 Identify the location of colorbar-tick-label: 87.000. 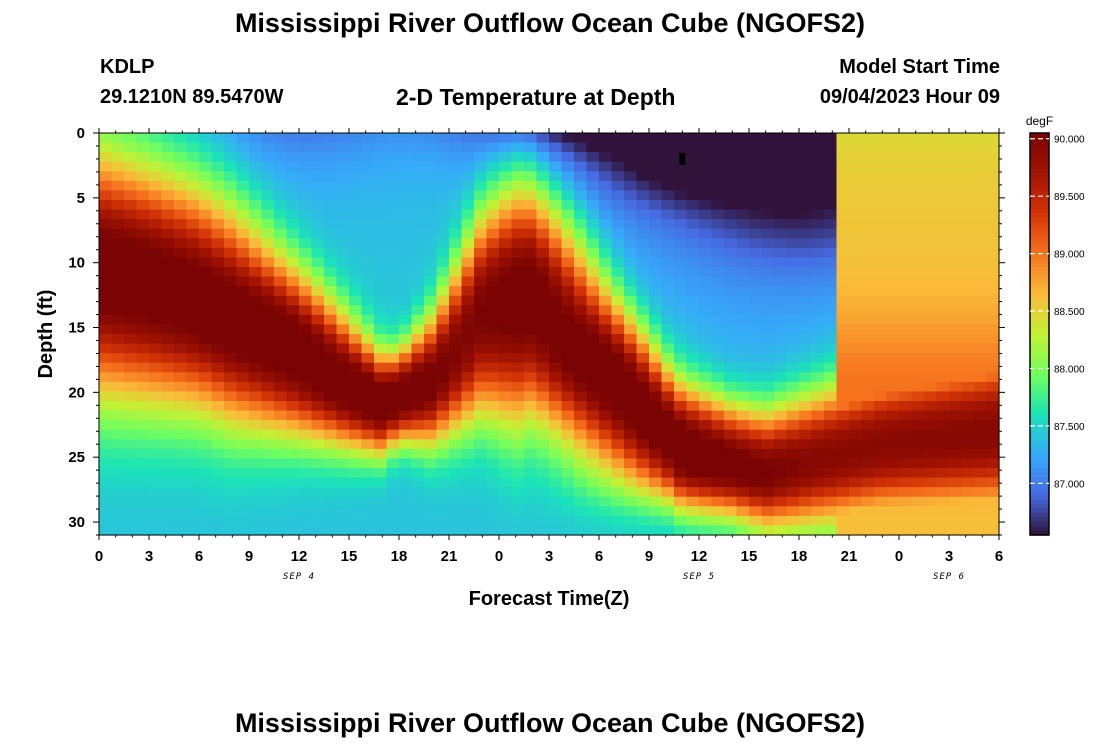
(1069, 484).